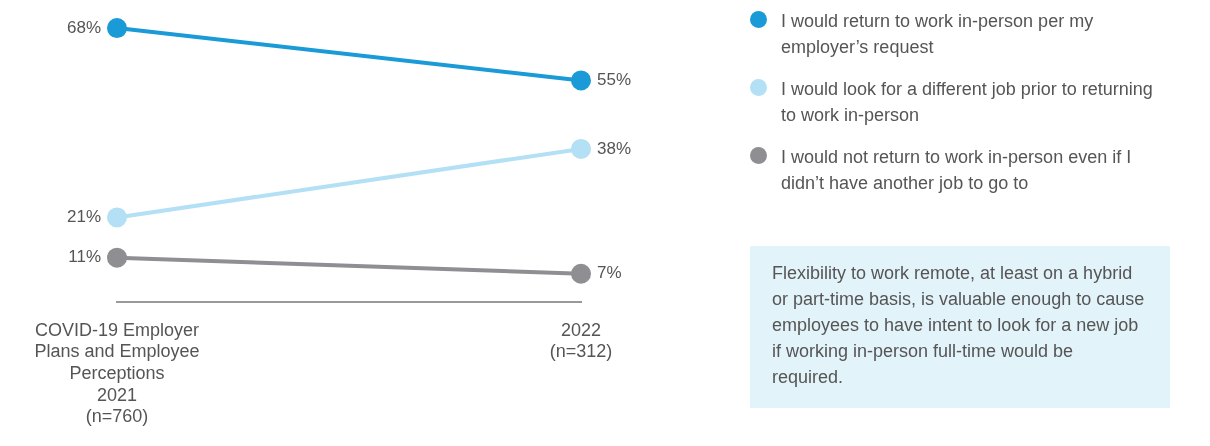 This screenshot has height=446, width=1210. I want to click on data-label: 55%, so click(614, 80).